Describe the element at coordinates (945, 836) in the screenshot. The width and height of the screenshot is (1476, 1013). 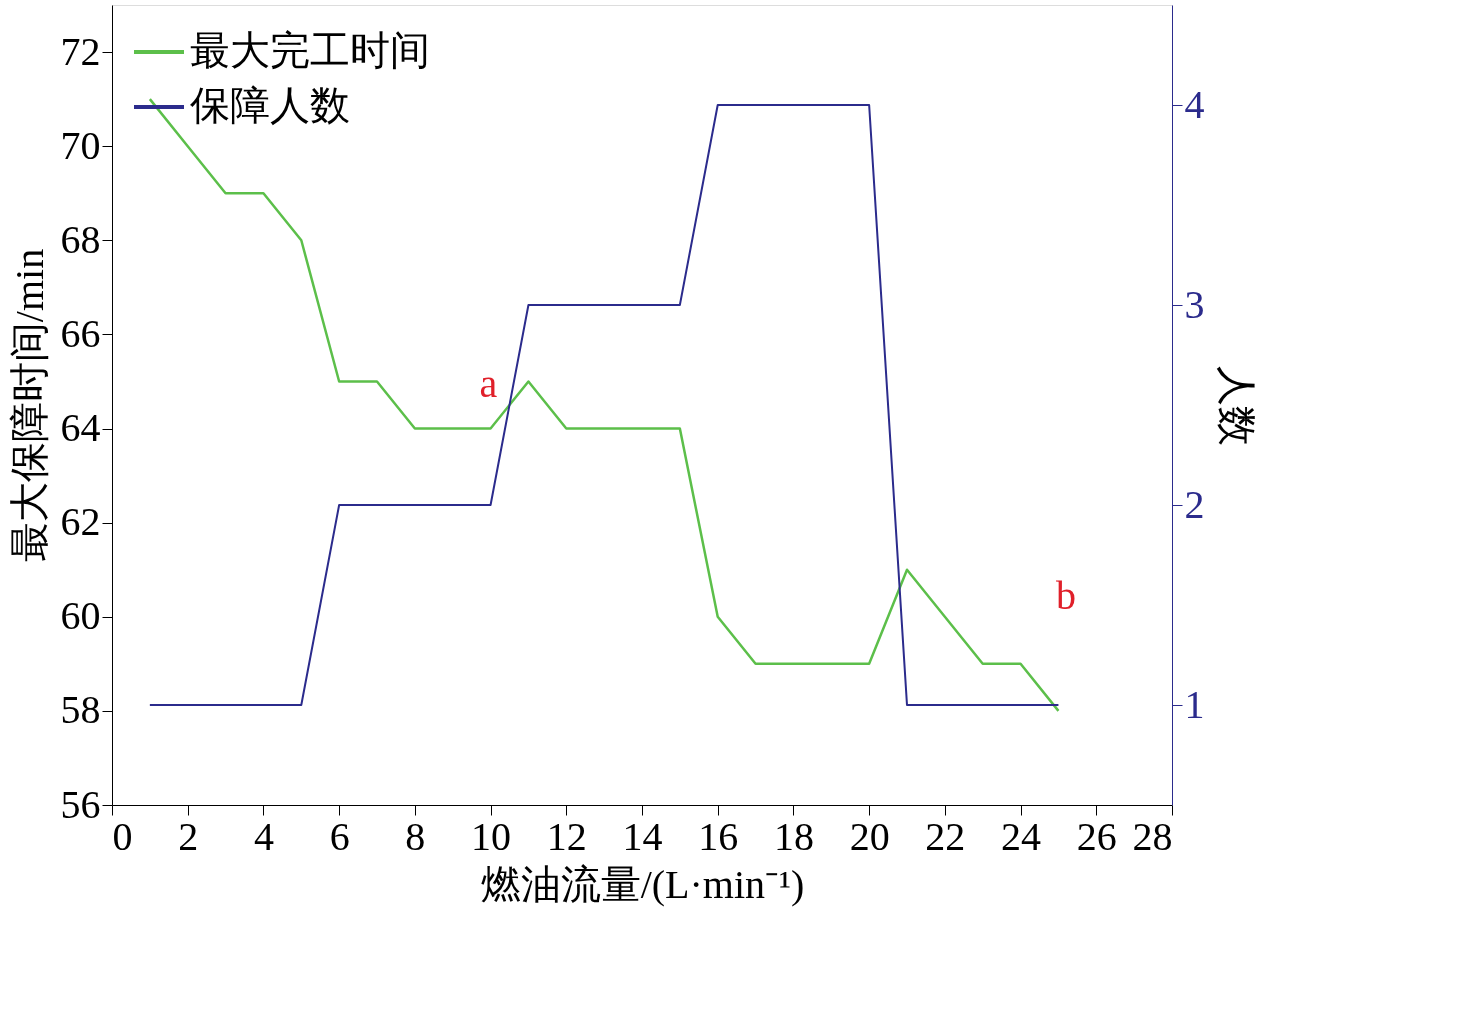
I see `x-tick-label: 22` at that location.